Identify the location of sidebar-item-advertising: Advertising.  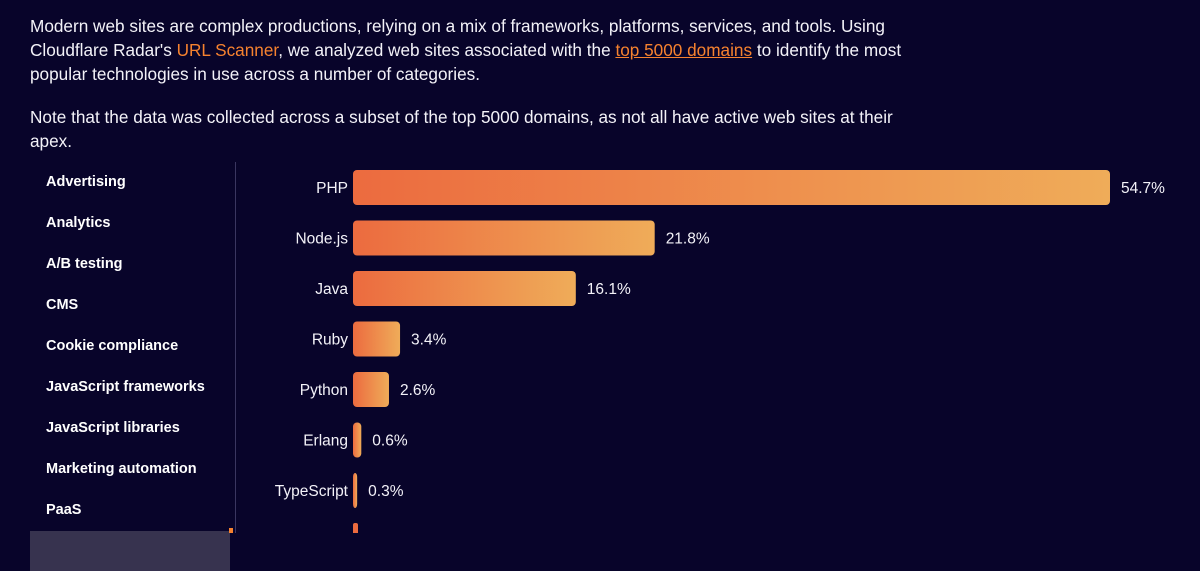
(86, 182).